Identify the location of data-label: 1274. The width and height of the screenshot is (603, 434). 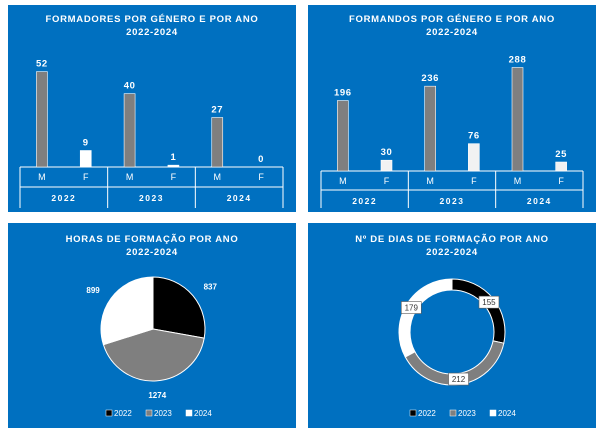
(157, 395).